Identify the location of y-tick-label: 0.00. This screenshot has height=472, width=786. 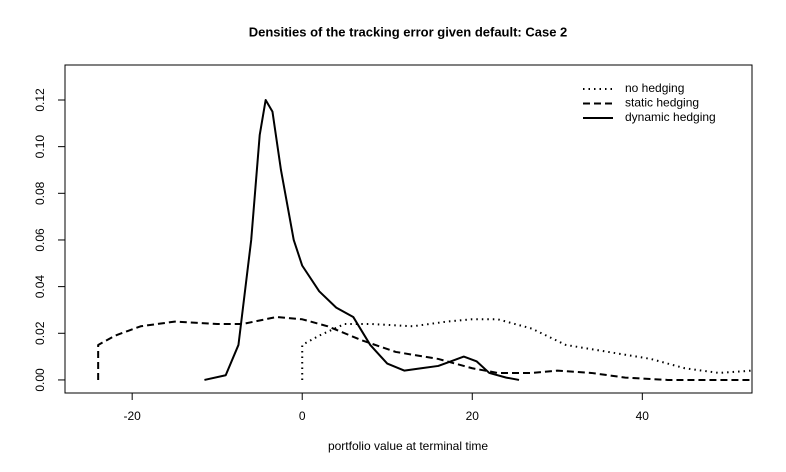
(40, 380).